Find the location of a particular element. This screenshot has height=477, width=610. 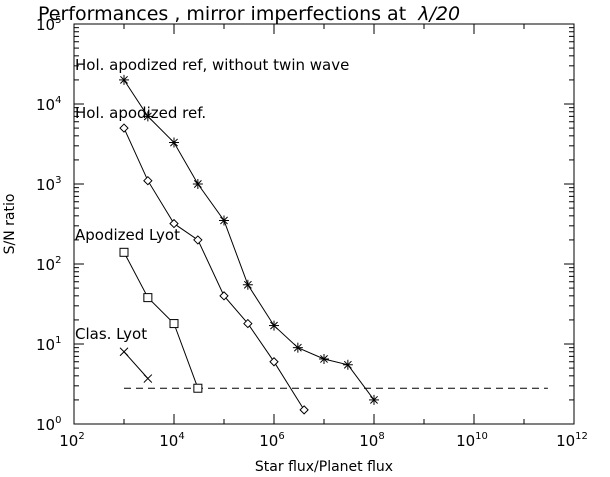

x-tick-label: 10² is located at coordinates (71, 440).